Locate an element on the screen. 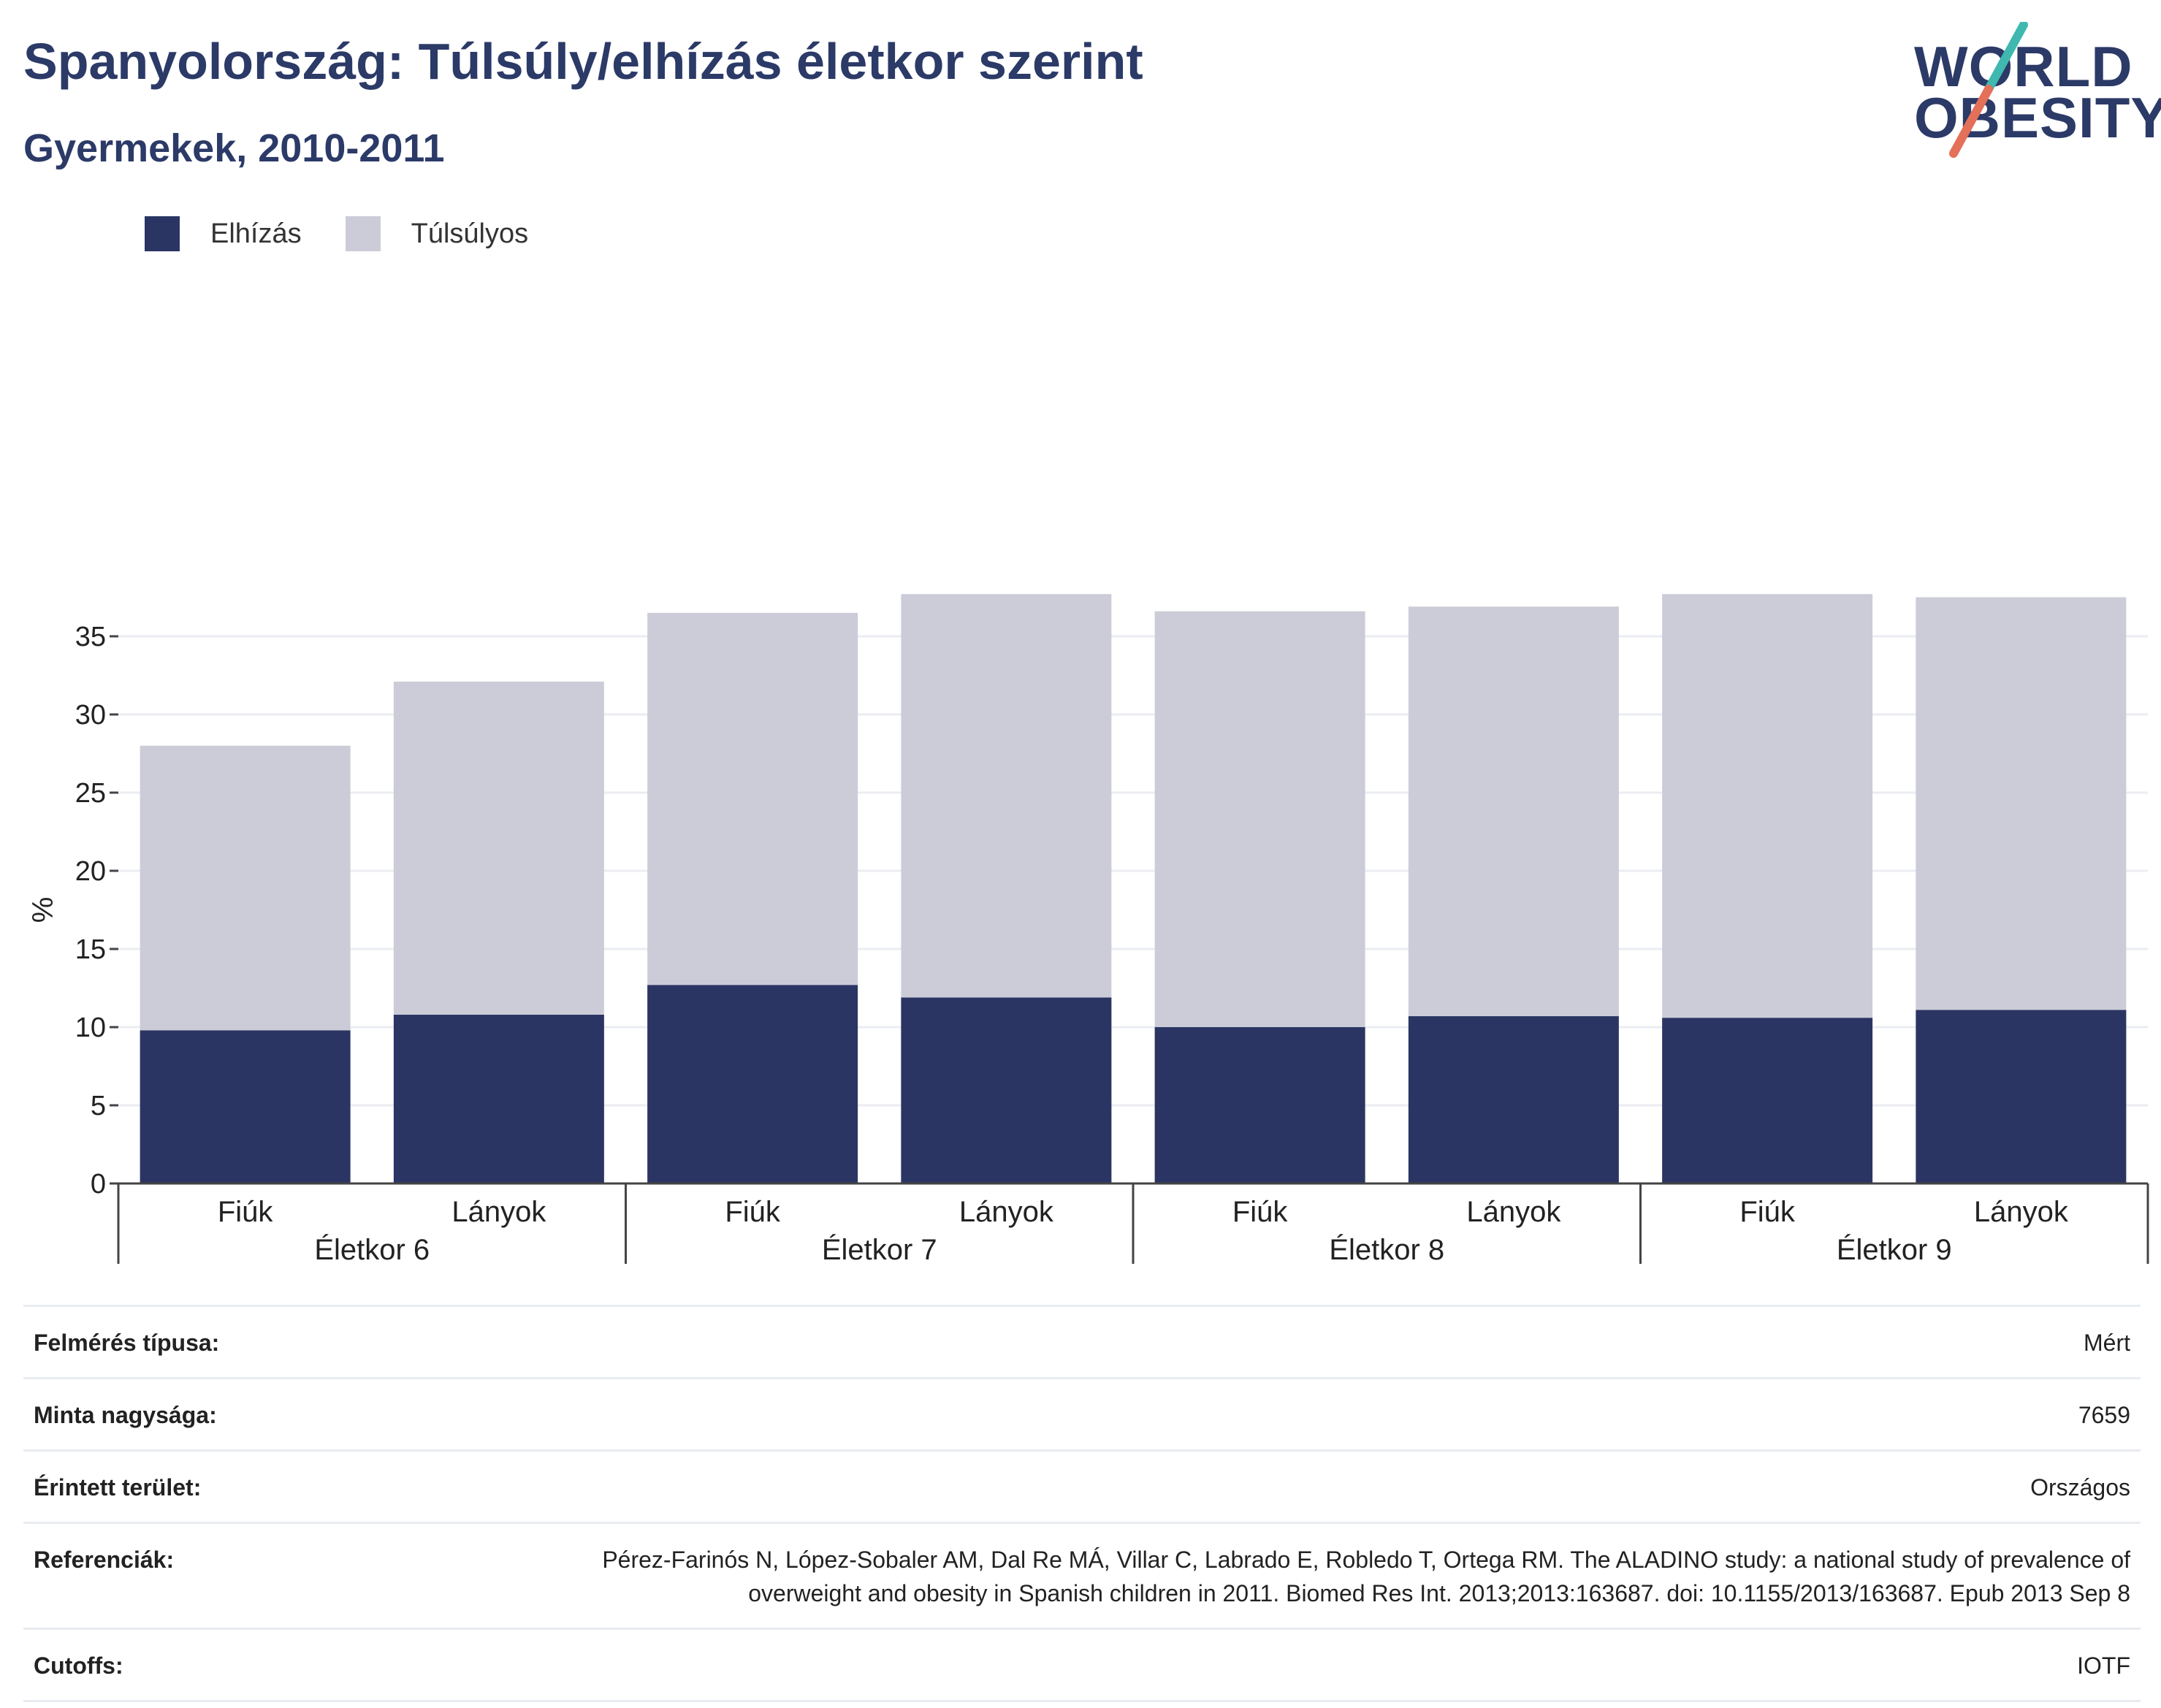  logo-text-world: WORLD is located at coordinates (2023, 66).